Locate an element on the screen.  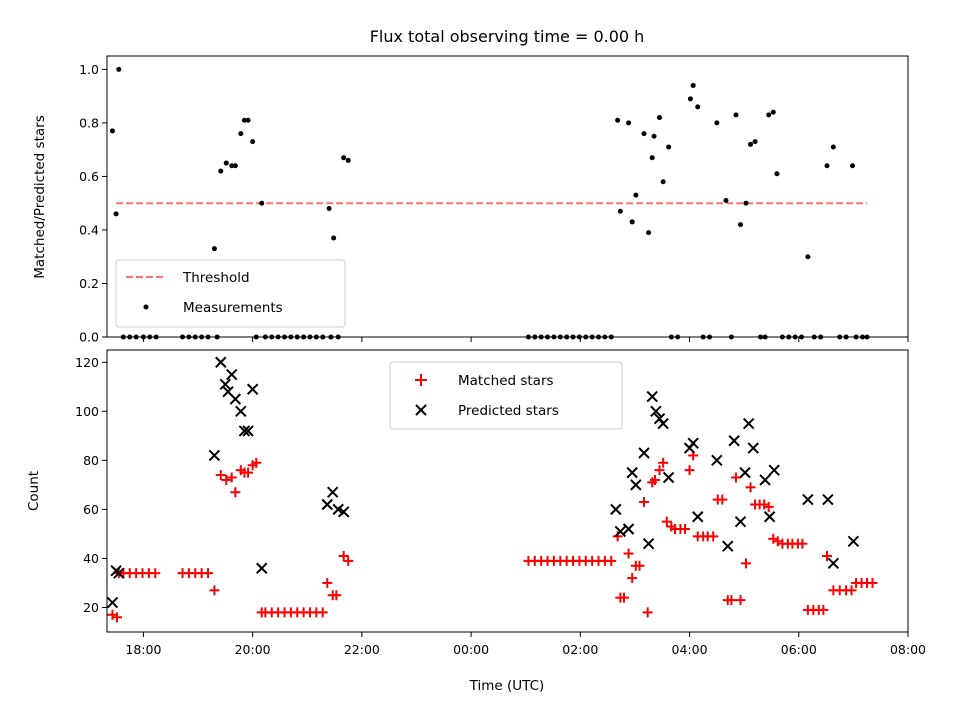
y-tick-label: 80 is located at coordinates (91, 460).